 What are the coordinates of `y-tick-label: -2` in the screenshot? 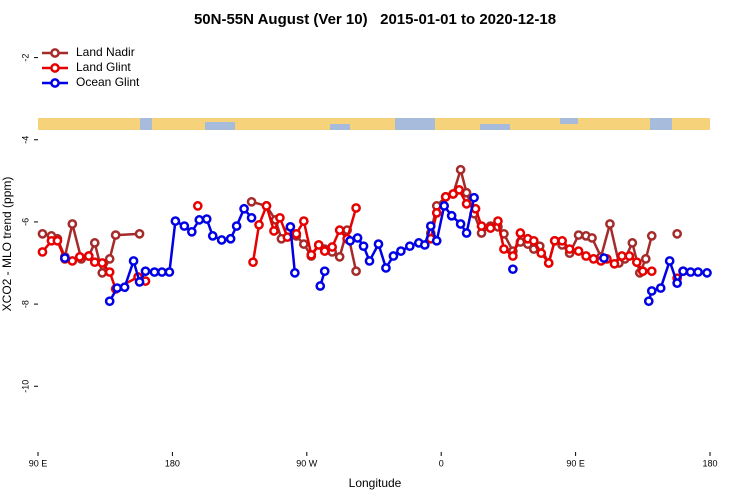 It's located at (25, 58).